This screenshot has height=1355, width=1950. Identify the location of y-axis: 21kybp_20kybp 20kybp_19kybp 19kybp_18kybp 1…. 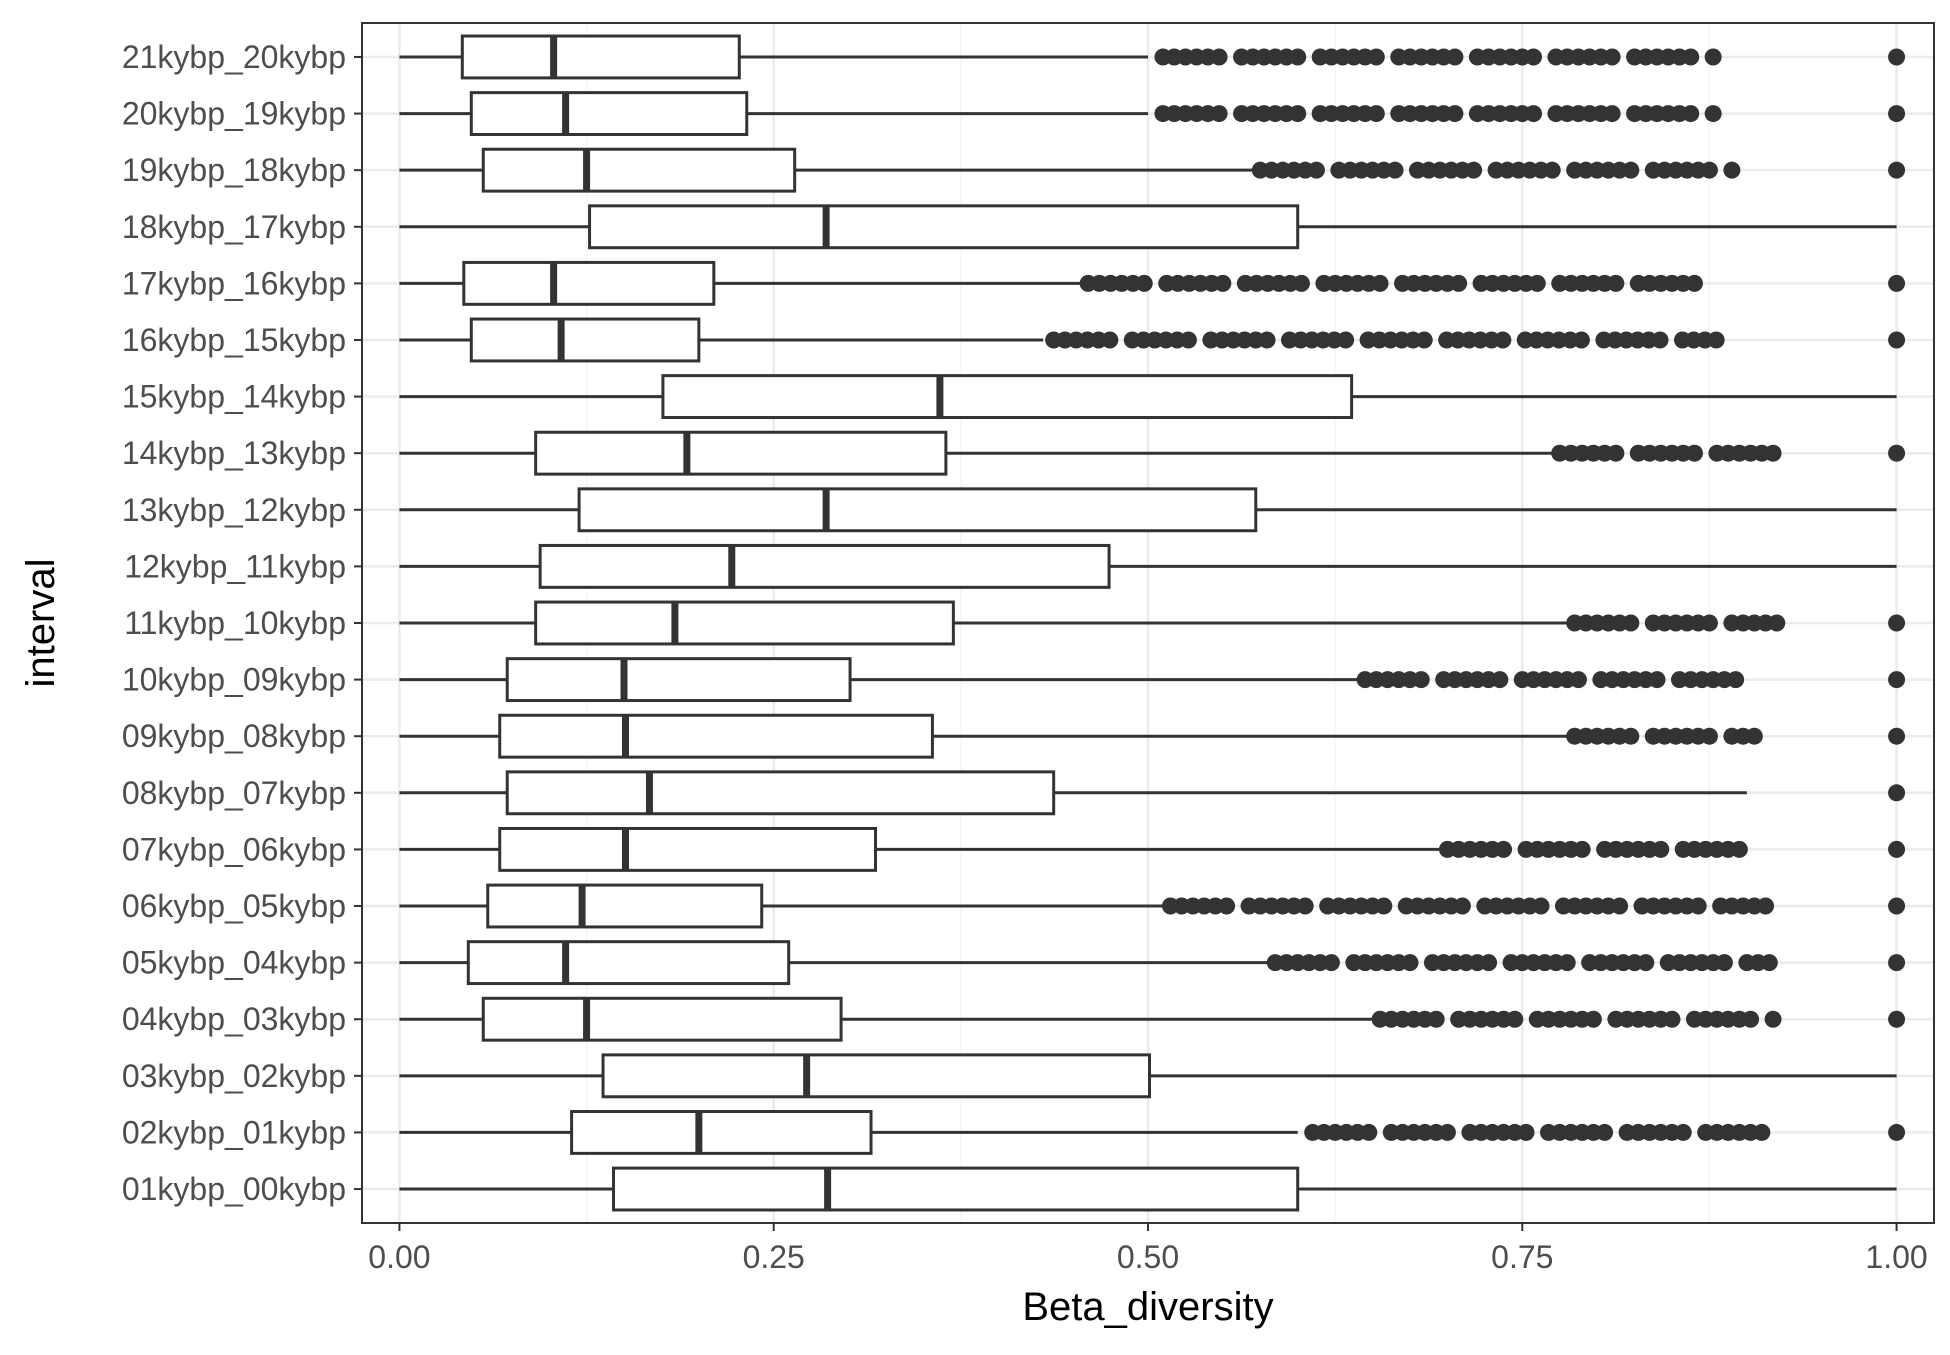
(242, 623).